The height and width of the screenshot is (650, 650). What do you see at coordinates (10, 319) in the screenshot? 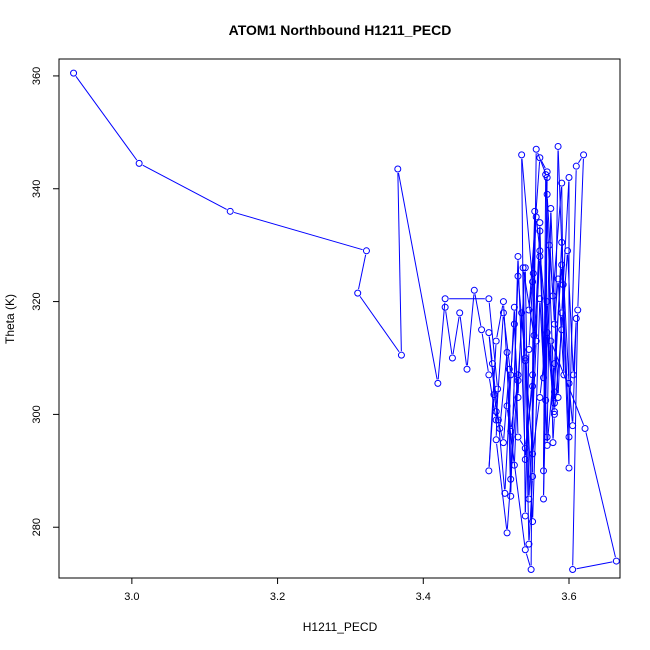
I see `y-axis-label: Theta (K)` at bounding box center [10, 319].